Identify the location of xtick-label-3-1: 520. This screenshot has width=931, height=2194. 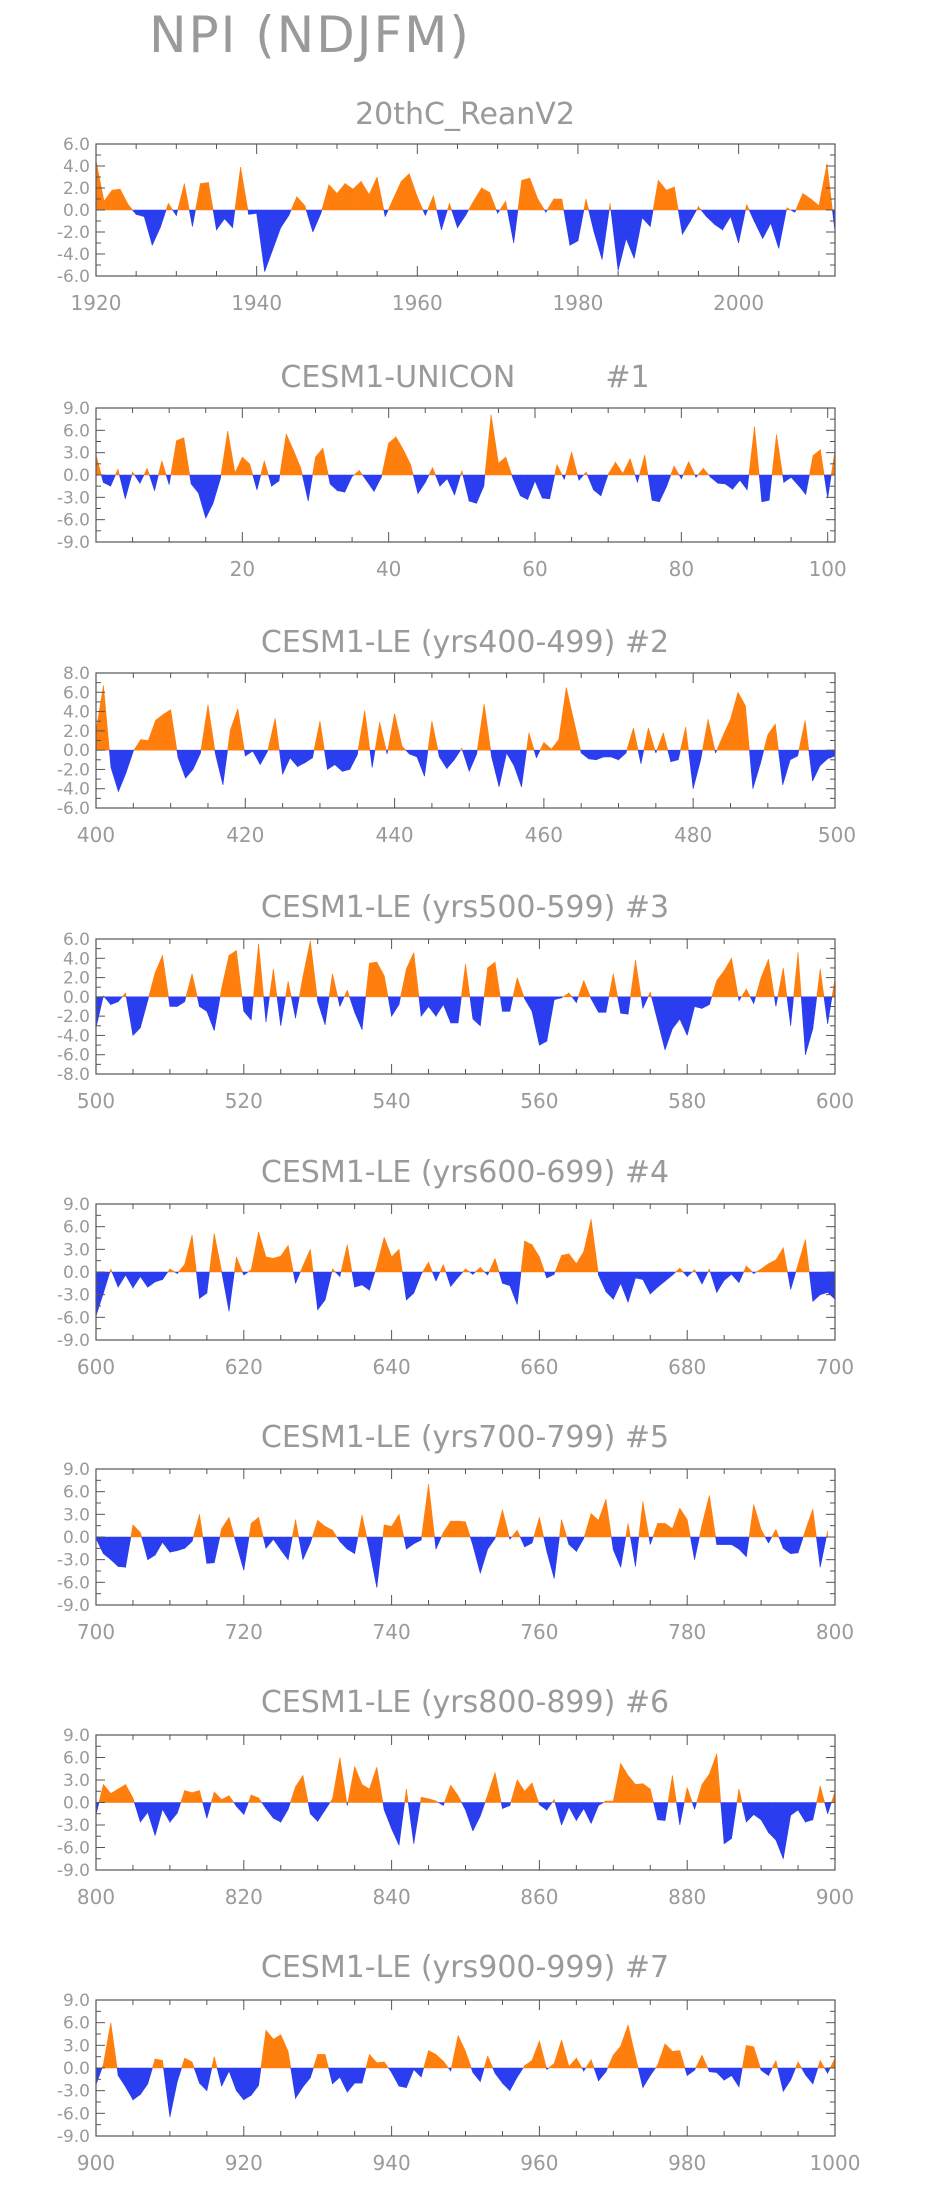
(244, 1101).